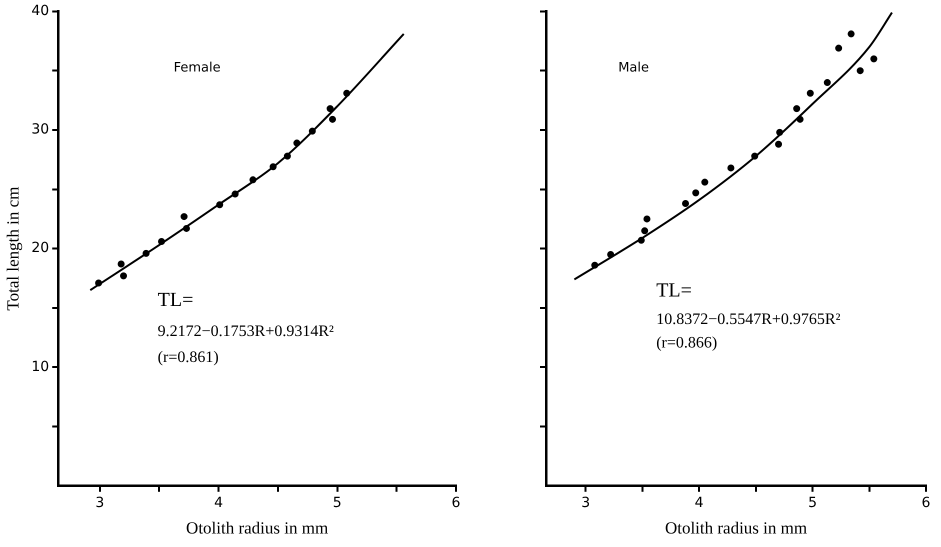 Image resolution: width=941 pixels, height=547 pixels. What do you see at coordinates (40, 130) in the screenshot?
I see `y-tick-label: 30` at bounding box center [40, 130].